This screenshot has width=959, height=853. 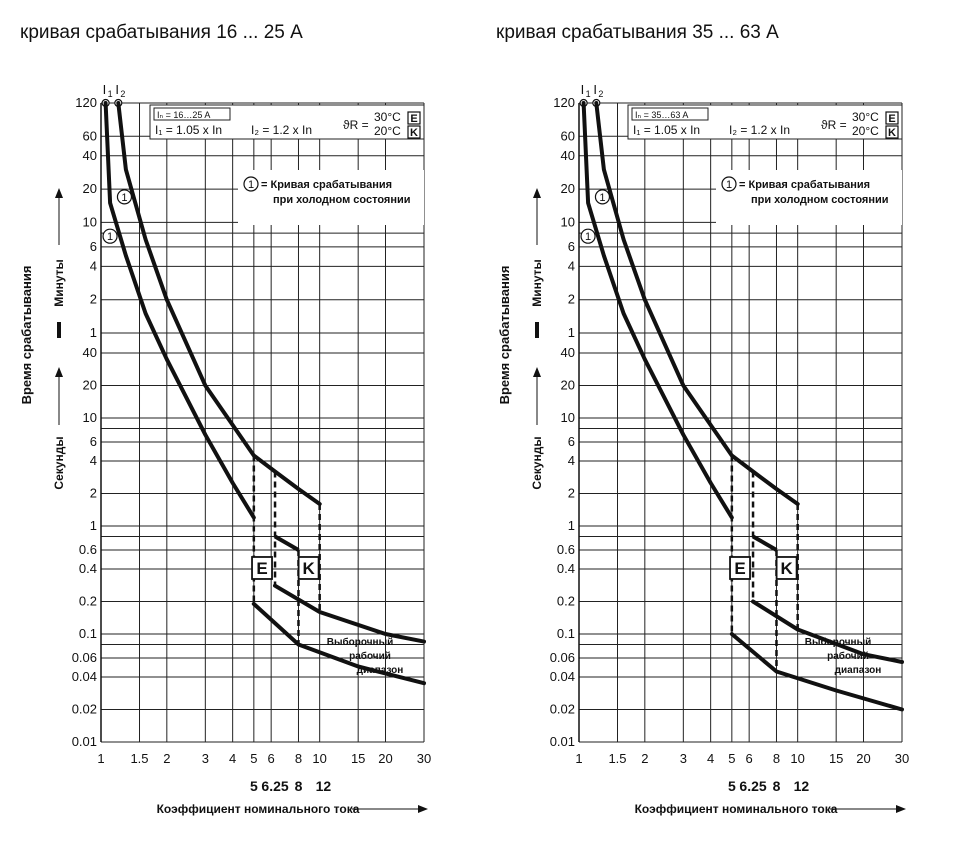 What do you see at coordinates (161, 32) in the screenshot?
I see `chart-title-left: кривая срабатывания 16 ... 25 А` at bounding box center [161, 32].